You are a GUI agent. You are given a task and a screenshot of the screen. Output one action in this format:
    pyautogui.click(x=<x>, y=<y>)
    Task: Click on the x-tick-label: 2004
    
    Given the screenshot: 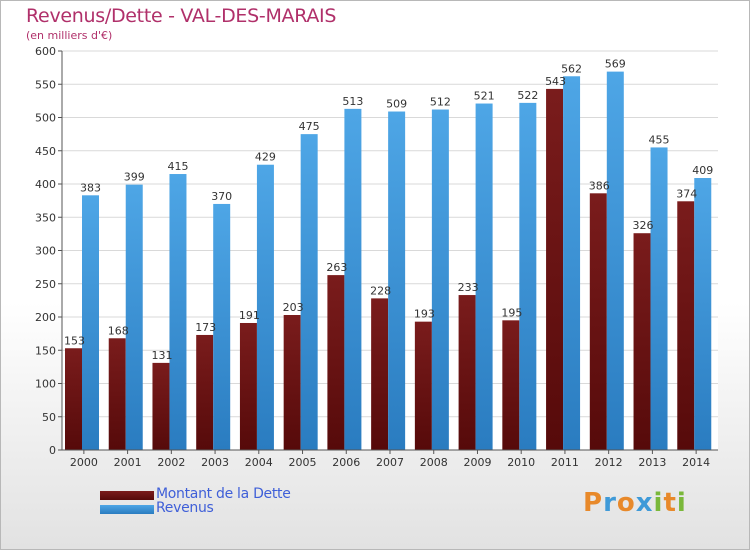 What is the action you would take?
    pyautogui.click(x=259, y=462)
    